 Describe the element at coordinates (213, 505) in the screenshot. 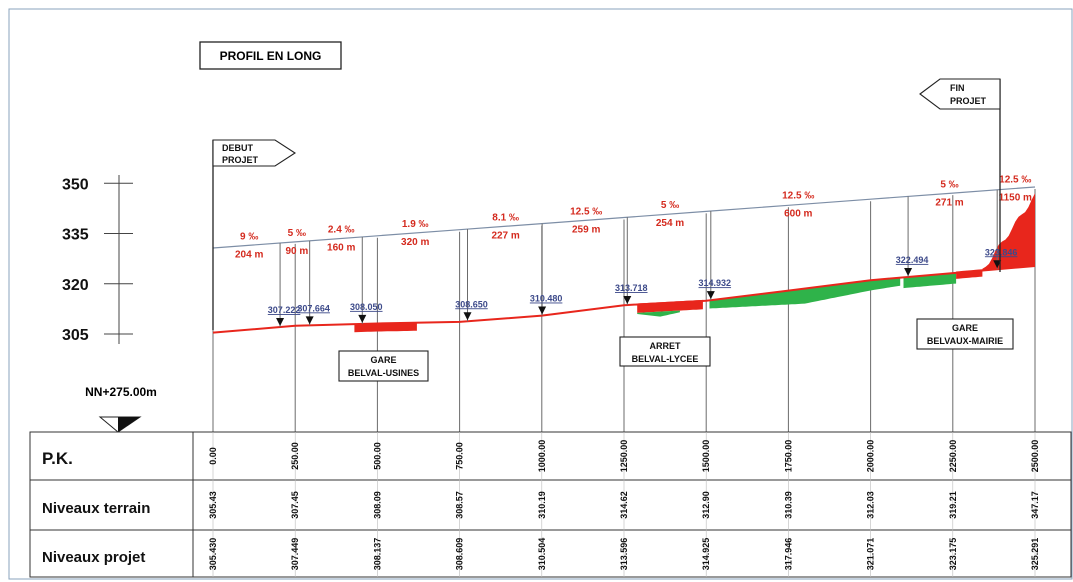

I see `terrain-cell: 305.43` at that location.